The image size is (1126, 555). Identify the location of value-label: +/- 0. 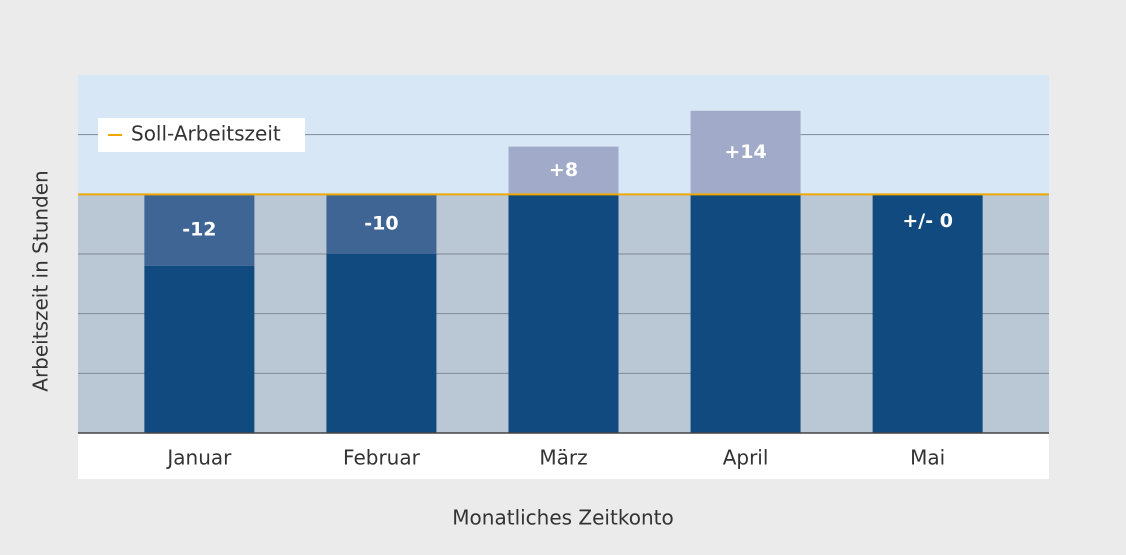
(927, 221).